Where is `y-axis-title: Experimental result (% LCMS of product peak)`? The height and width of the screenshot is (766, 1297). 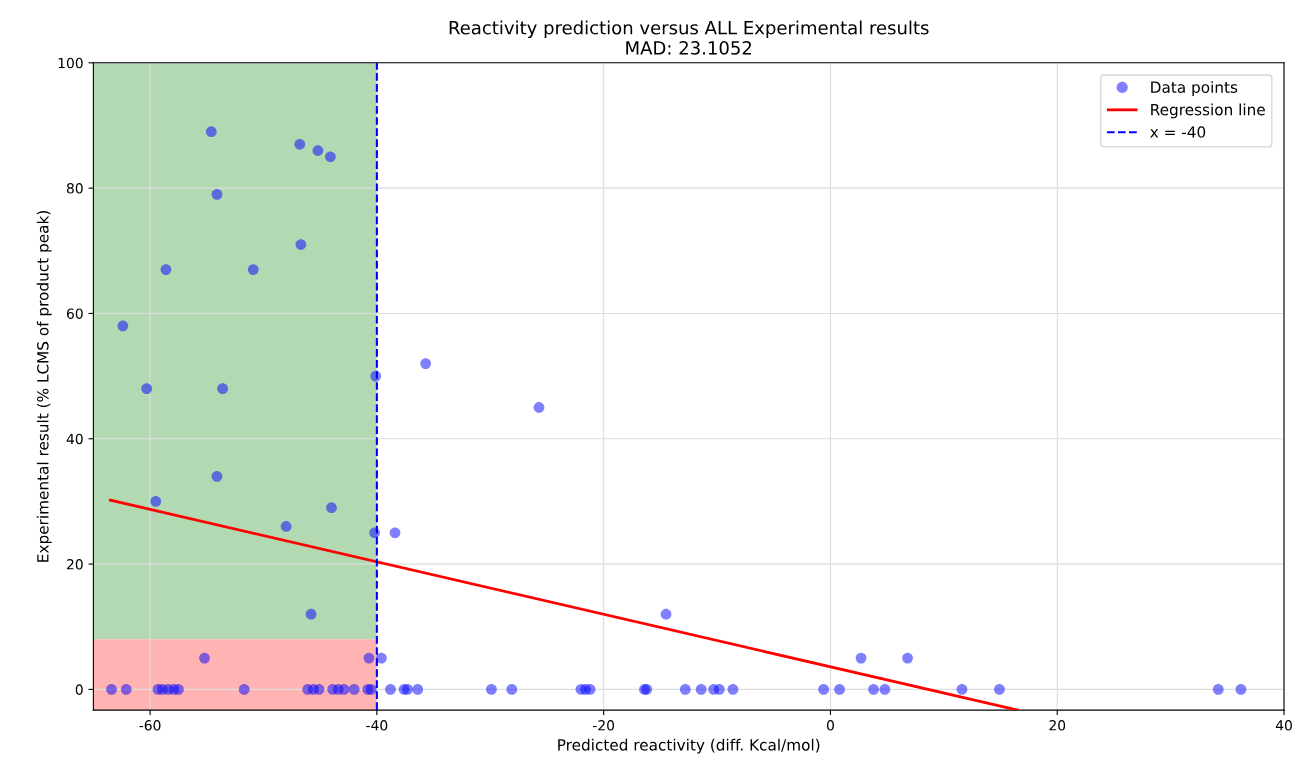
y-axis-title: Experimental result (% LCMS of product peak) is located at coordinates (44, 386).